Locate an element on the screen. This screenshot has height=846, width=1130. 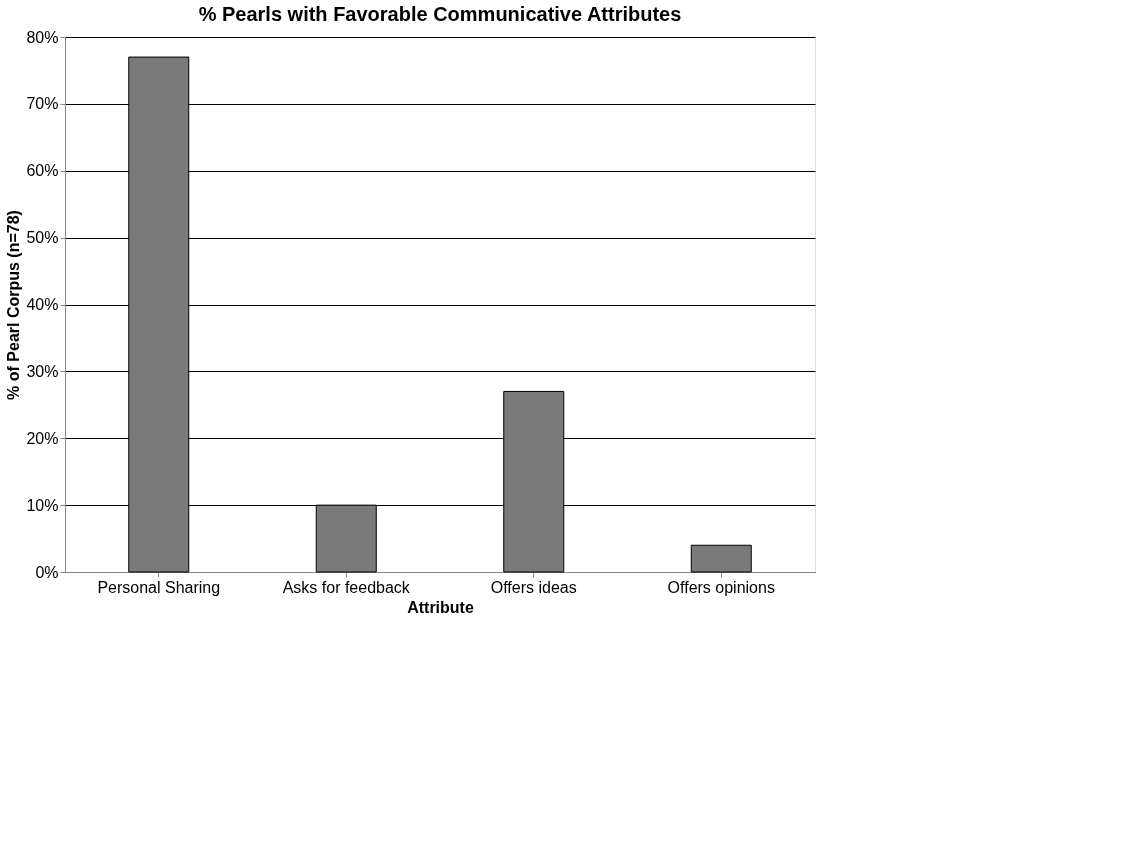
y-tick-label: 50% is located at coordinates (42, 238).